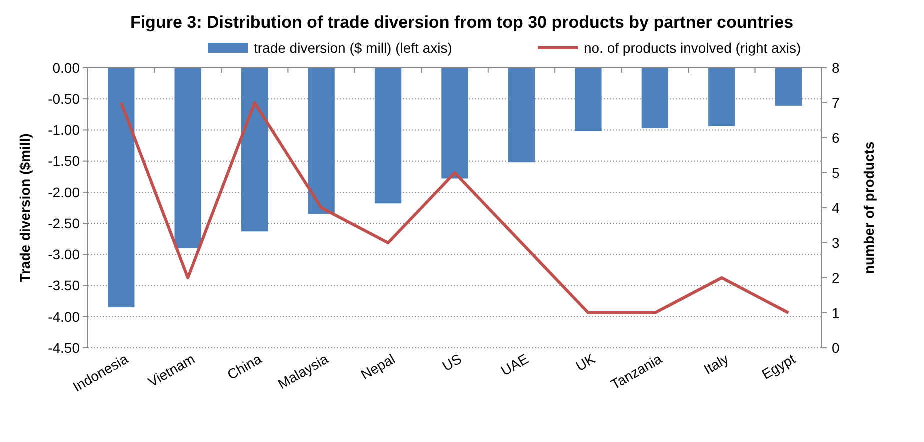 This screenshot has height=442, width=924. What do you see at coordinates (353, 48) in the screenshot?
I see `legend-label: trade diversion ($ mill) (left axis)` at bounding box center [353, 48].